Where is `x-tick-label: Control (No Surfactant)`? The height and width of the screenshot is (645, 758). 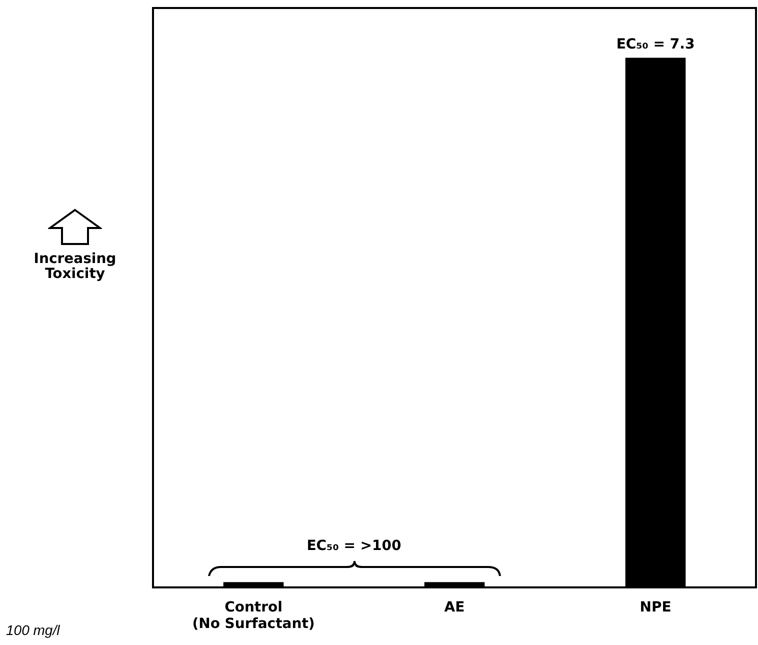
x-tick-label: Control (No Surfactant) is located at coordinates (253, 615).